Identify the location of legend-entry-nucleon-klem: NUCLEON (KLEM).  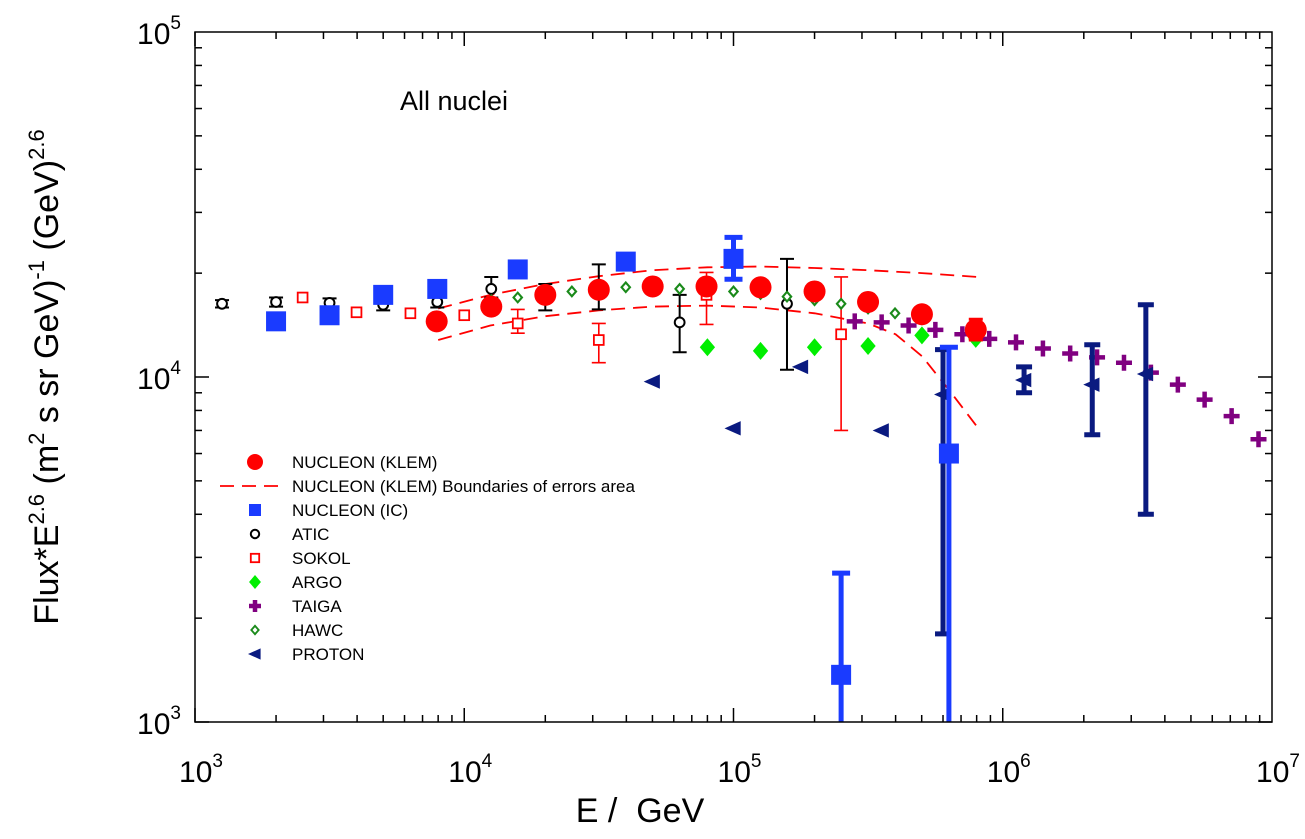
(342, 462).